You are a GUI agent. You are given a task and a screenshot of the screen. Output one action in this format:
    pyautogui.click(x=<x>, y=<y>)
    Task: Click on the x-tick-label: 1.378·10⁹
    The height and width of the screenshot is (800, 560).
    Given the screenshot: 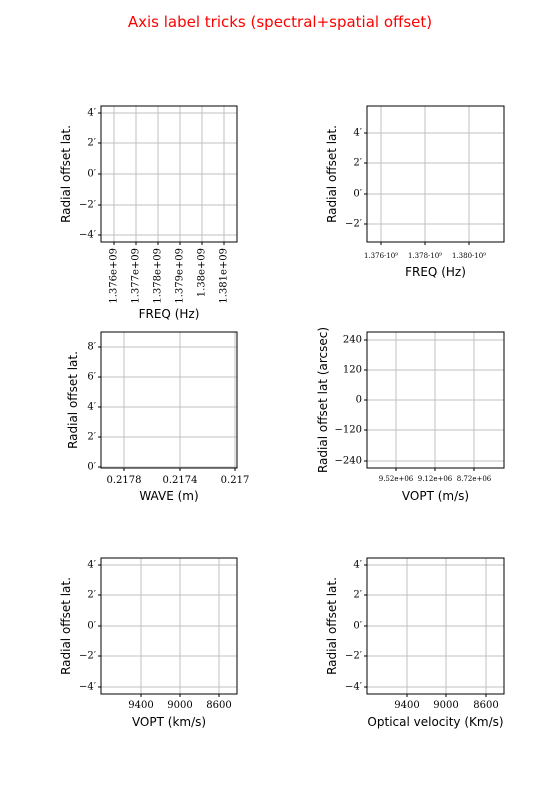 What is the action you would take?
    pyautogui.click(x=425, y=256)
    